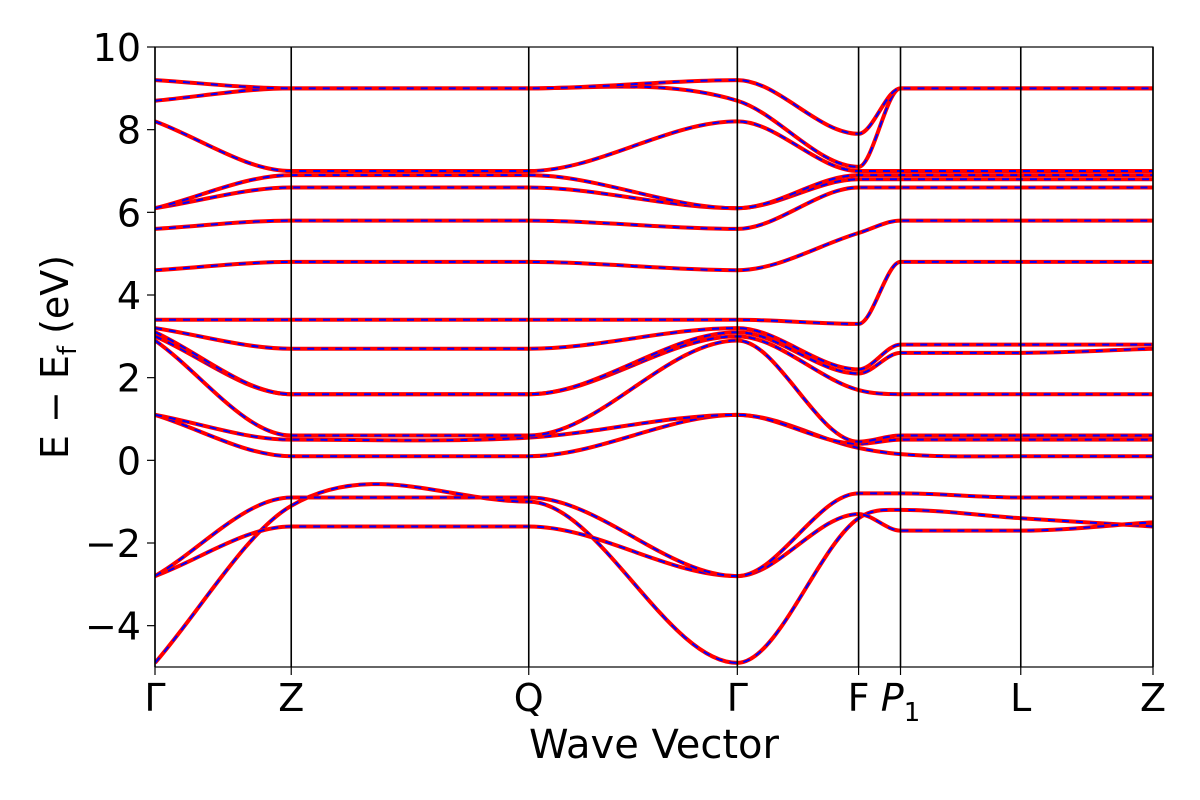  I want to click on y-axis: −4 −2 0 2 4 6 8 10, so click(120, 337).